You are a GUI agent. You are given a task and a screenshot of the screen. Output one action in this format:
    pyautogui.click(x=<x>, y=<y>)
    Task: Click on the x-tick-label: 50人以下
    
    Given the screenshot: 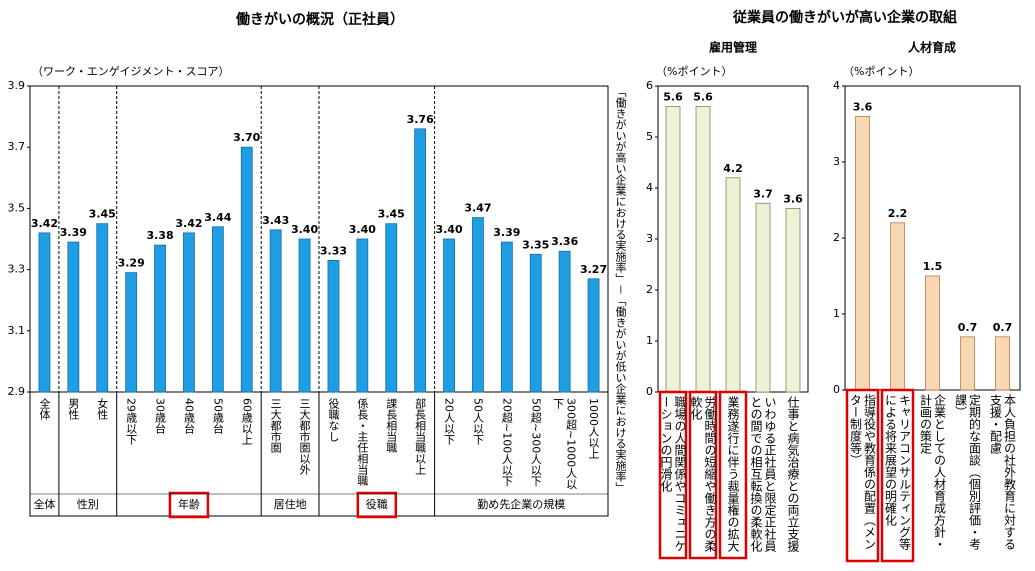 What is the action you would take?
    pyautogui.click(x=478, y=421)
    